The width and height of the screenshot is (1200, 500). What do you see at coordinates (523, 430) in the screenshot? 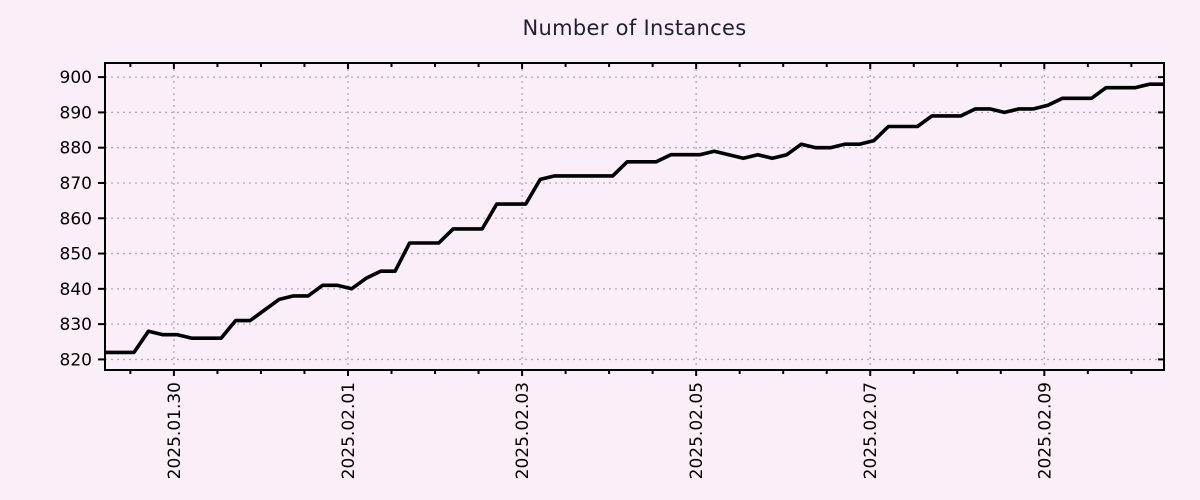
I see `x-tick-label: 2025.02.03` at bounding box center [523, 430].